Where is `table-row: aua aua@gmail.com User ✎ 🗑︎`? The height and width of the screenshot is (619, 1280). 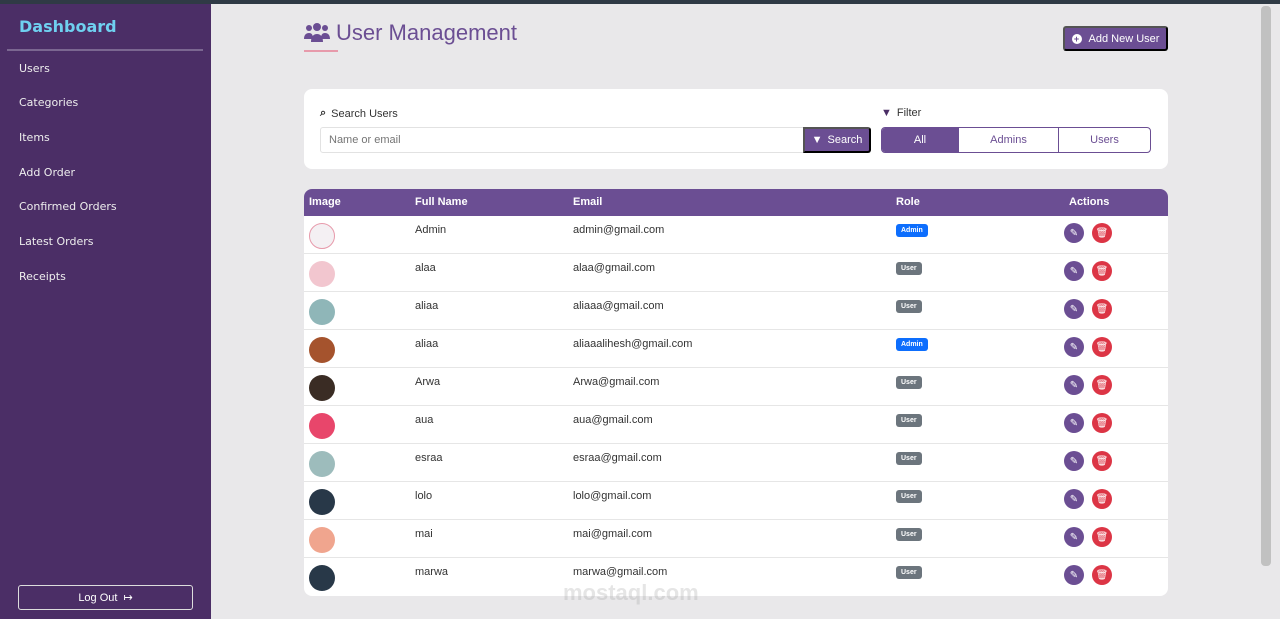
table-row: aua aua@gmail.com User ✎ 🗑︎ is located at coordinates (736, 425).